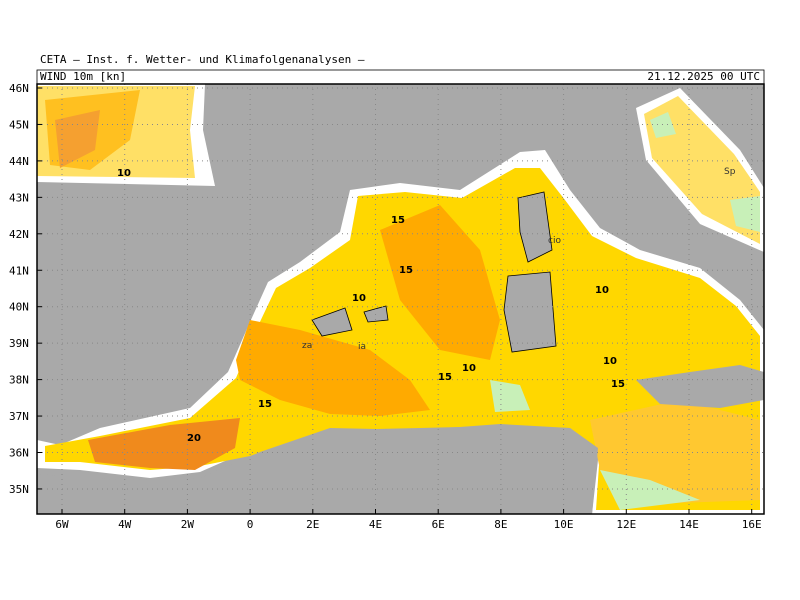 Image resolution: width=800 pixels, height=600 pixels. I want to click on lon-label: 4E, so click(375, 524).